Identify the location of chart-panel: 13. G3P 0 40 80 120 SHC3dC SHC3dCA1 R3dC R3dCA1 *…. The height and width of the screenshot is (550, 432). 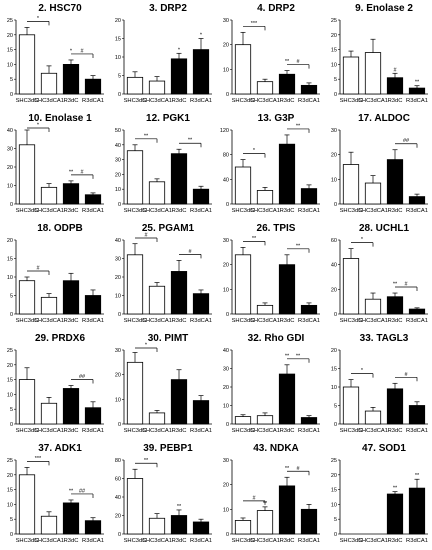
(270, 165).